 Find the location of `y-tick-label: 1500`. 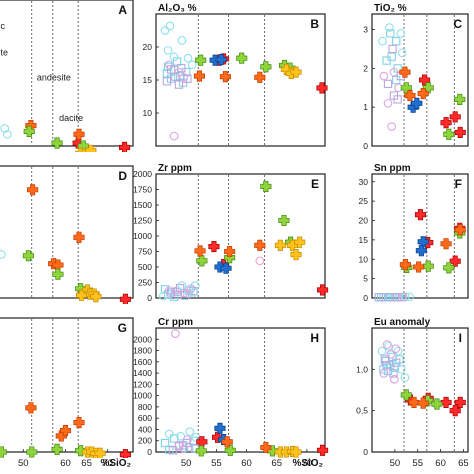

y-tick-label: 1500 is located at coordinates (142, 205).